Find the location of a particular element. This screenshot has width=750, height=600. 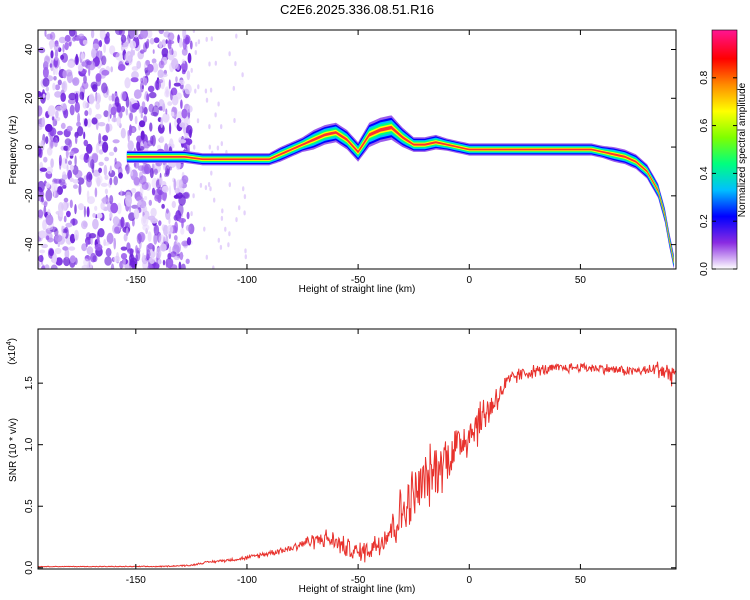

y-tick-label: -20 is located at coordinates (29, 195).